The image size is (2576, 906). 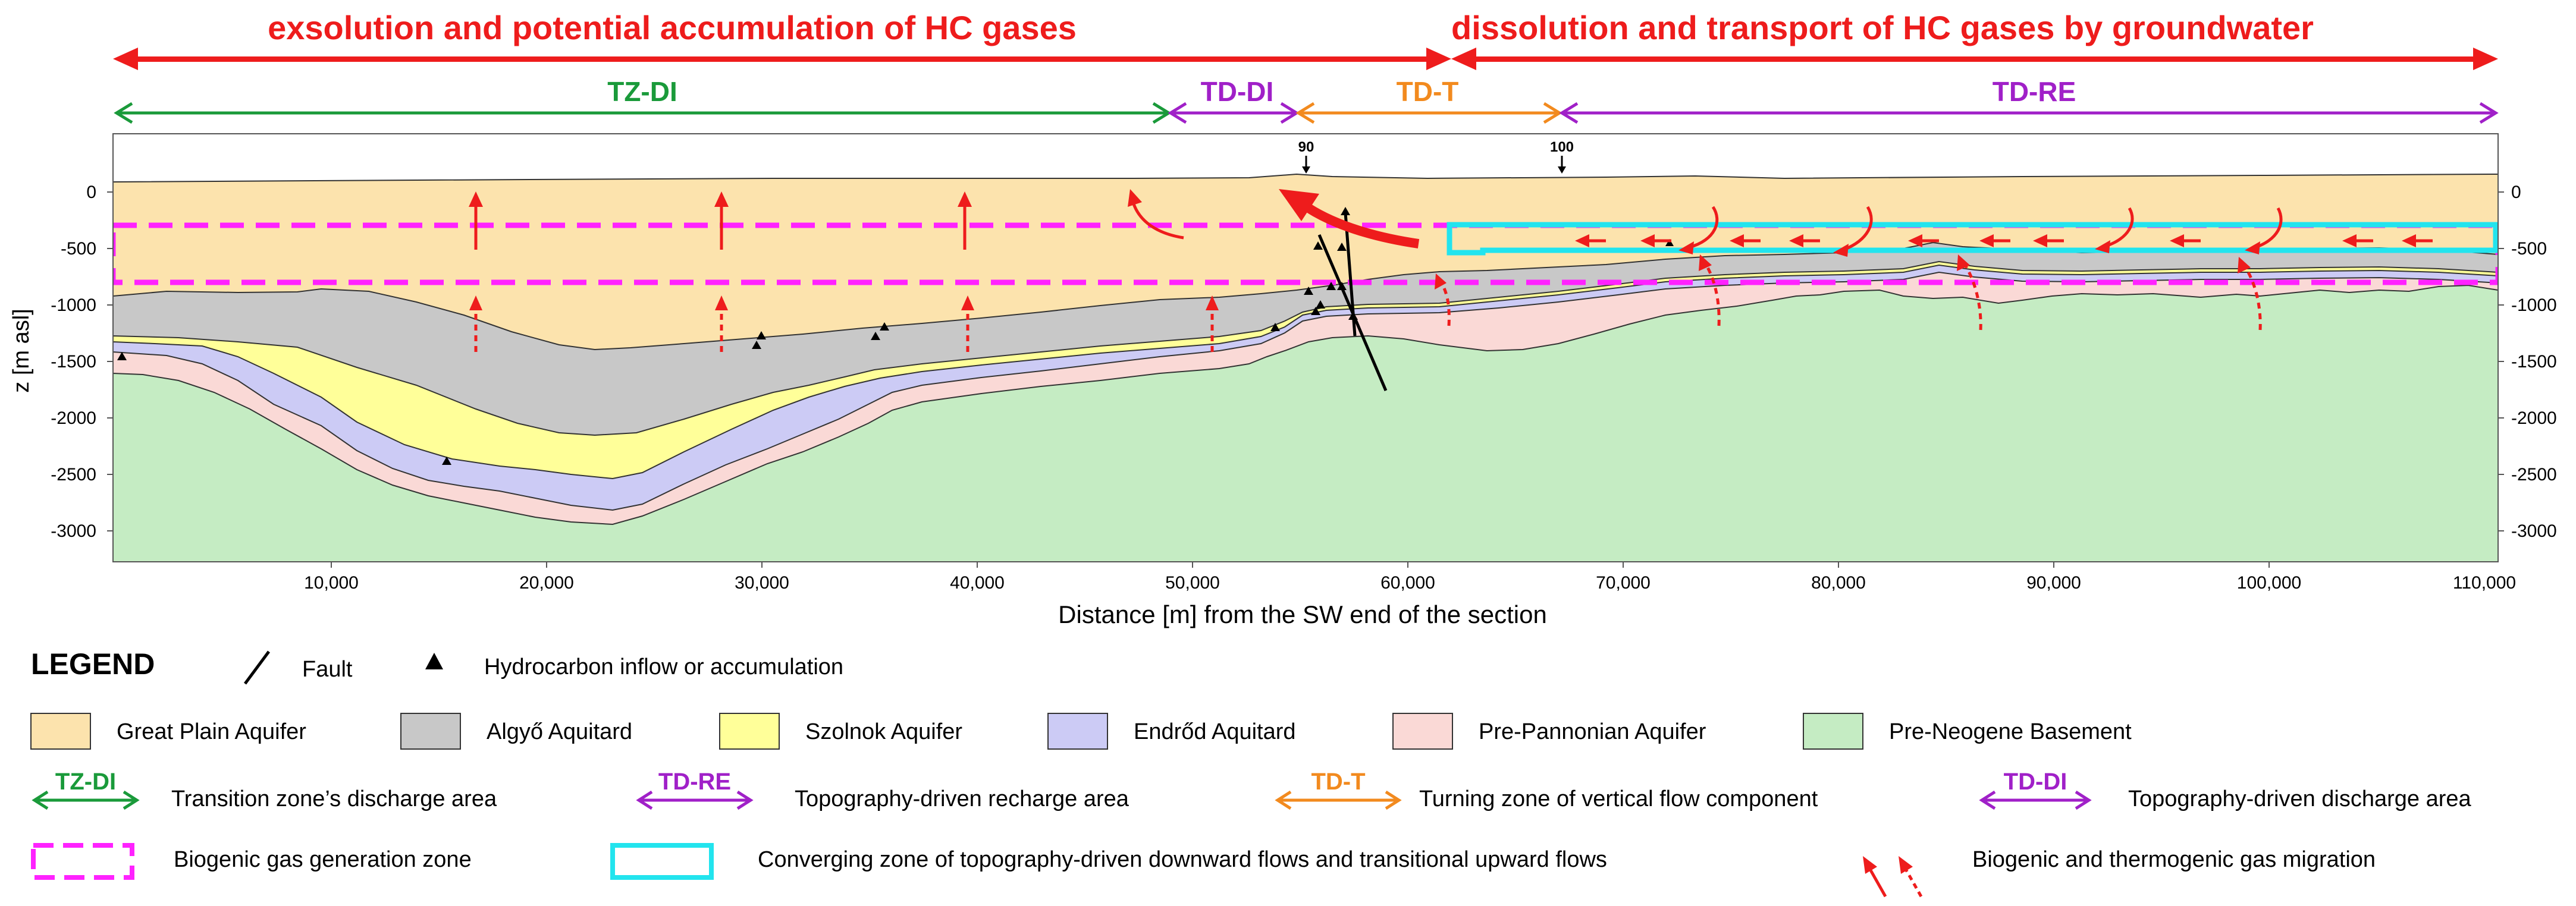 I want to click on migration-arrows-dashed, so click(x=844, y=323).